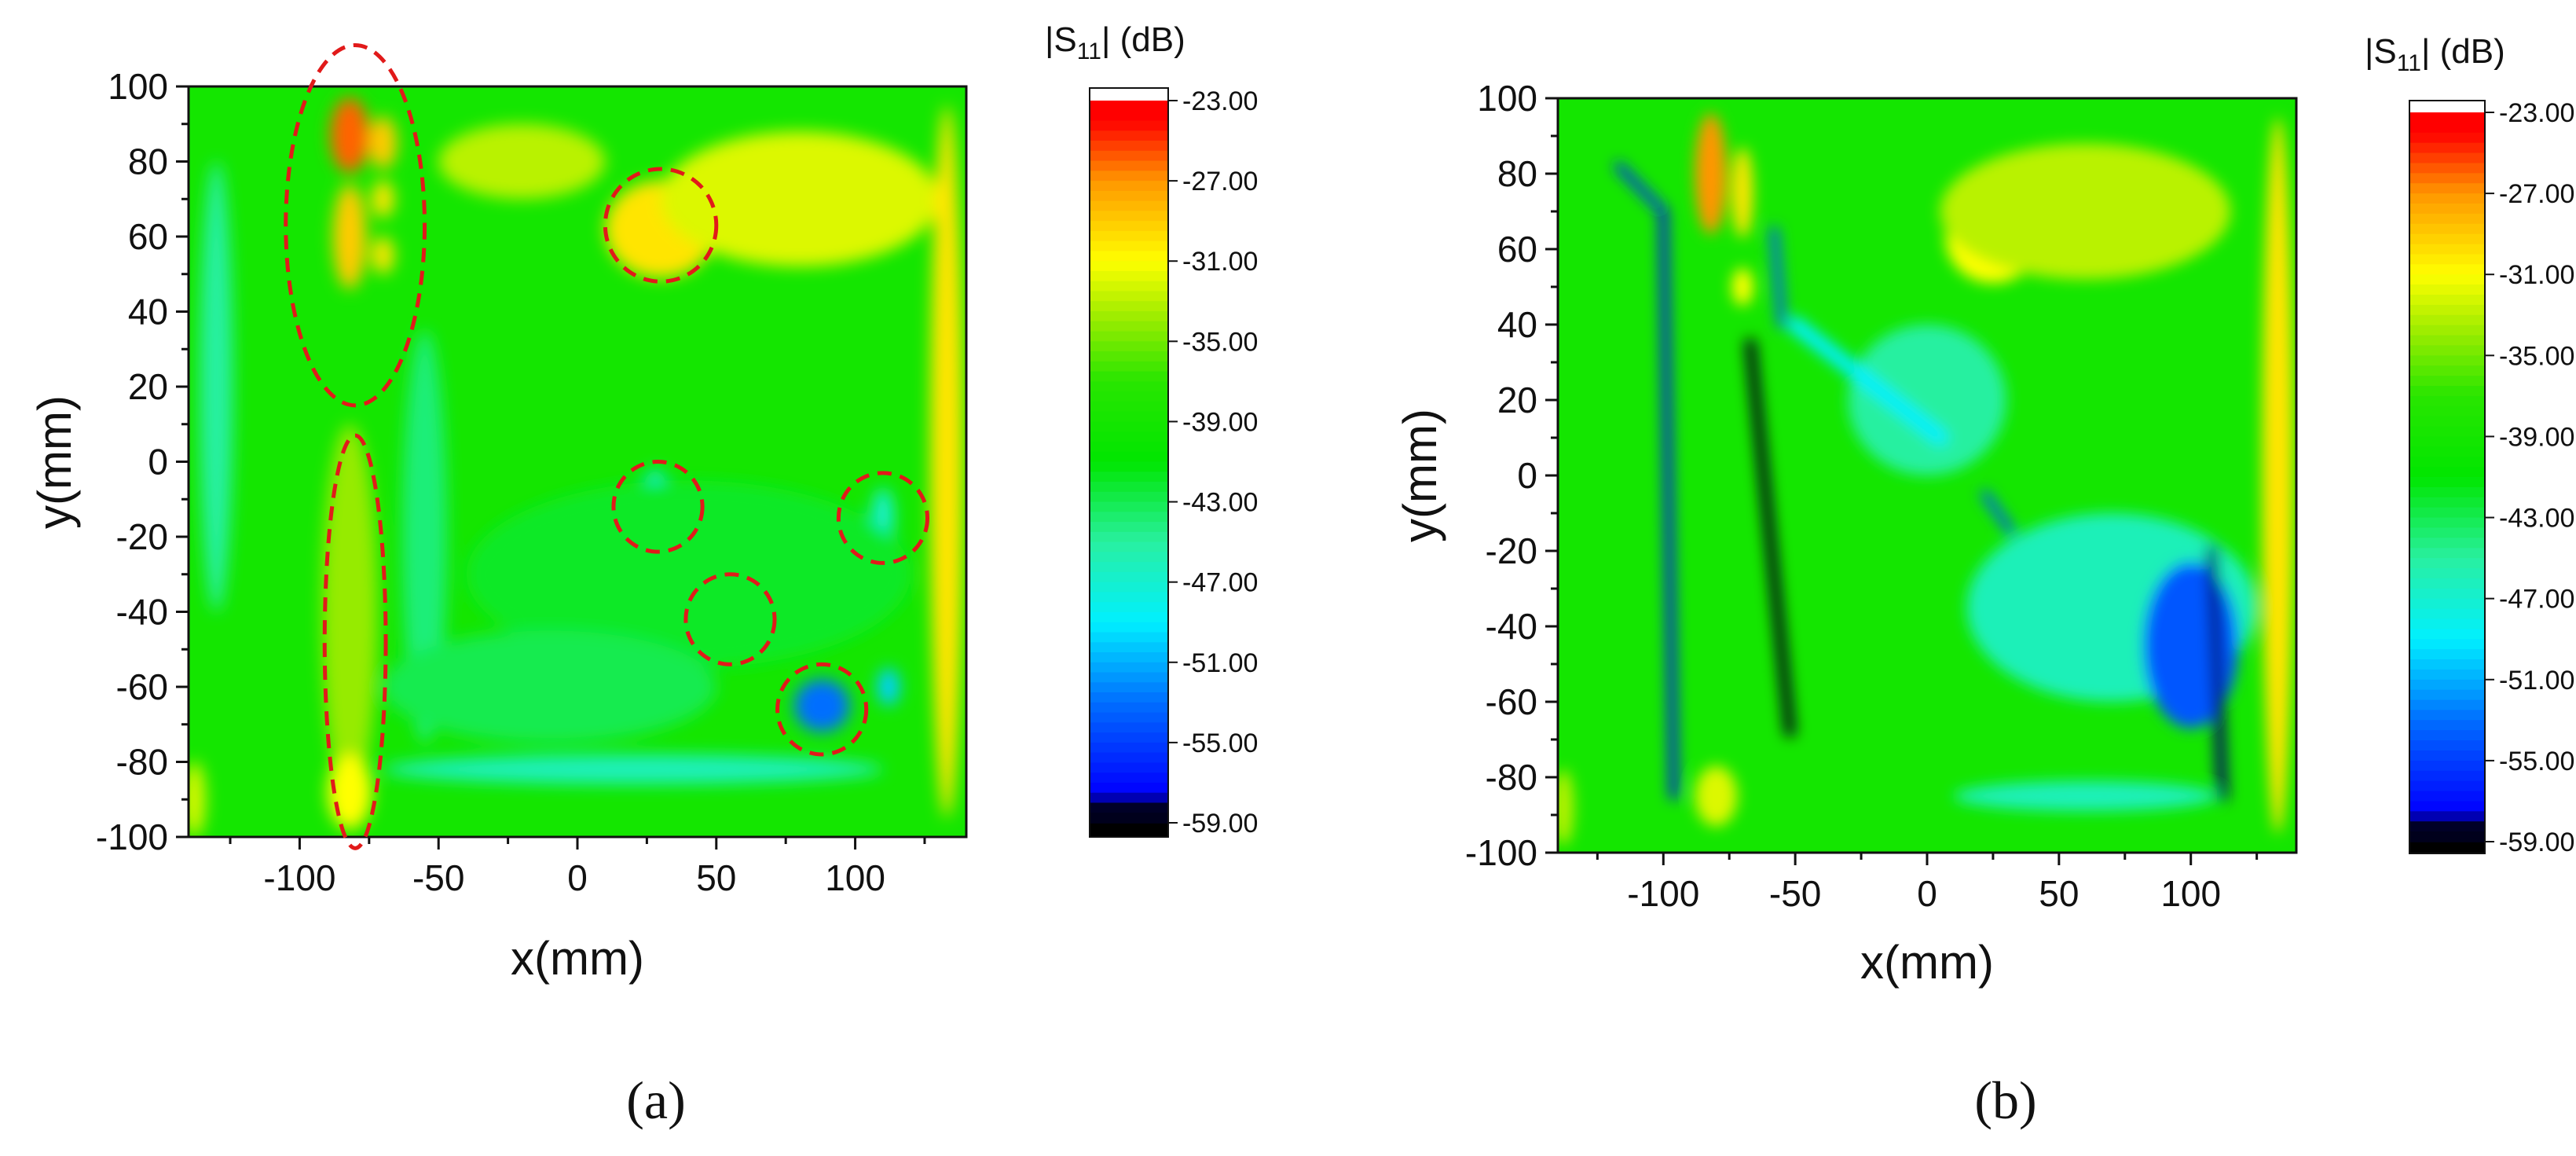 The height and width of the screenshot is (1156, 2576). Describe the element at coordinates (1220, 101) in the screenshot. I see `colorbar-tick-label: -23.00` at that location.